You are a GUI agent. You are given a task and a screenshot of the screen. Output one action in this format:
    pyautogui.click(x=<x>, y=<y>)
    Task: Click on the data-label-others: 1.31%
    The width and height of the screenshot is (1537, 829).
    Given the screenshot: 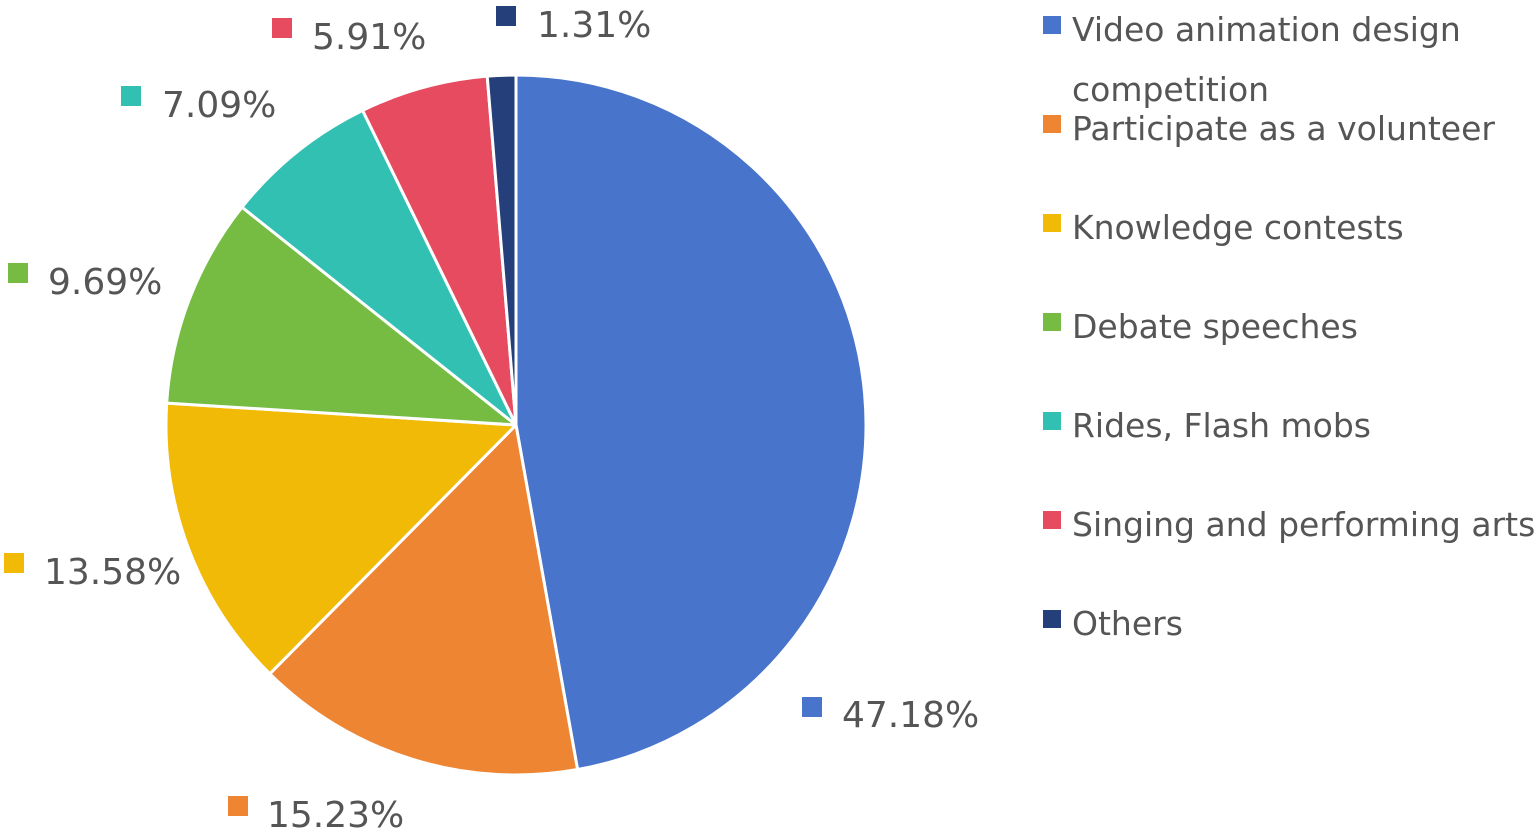 What is the action you would take?
    pyautogui.click(x=594, y=25)
    